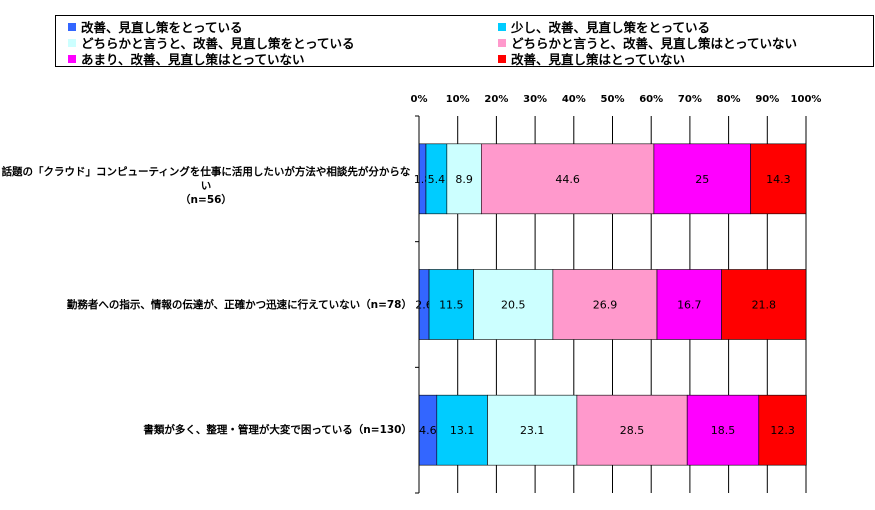 The image size is (875, 510). What do you see at coordinates (767, 99) in the screenshot?
I see `x-tick-label: 90%` at bounding box center [767, 99].